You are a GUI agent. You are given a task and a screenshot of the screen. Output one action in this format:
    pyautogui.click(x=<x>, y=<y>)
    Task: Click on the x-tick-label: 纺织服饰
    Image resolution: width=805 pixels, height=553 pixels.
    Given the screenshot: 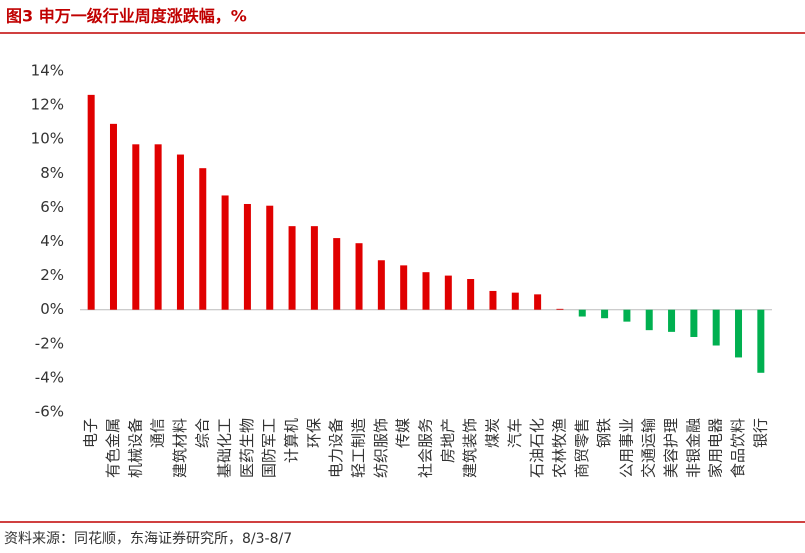 What is the action you would take?
    pyautogui.click(x=381, y=448)
    